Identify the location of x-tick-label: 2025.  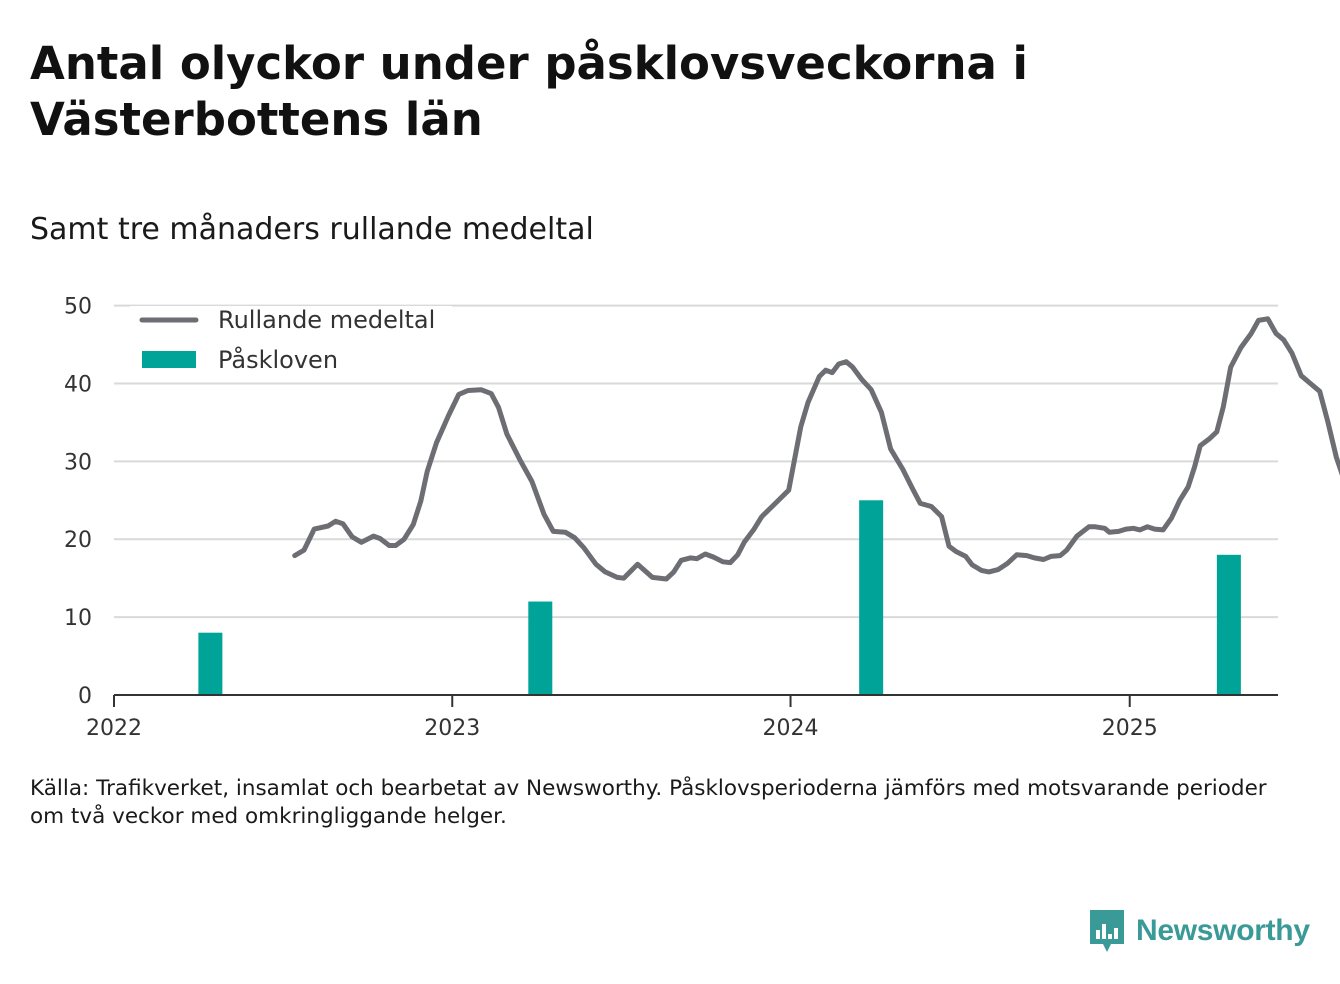
(1130, 728).